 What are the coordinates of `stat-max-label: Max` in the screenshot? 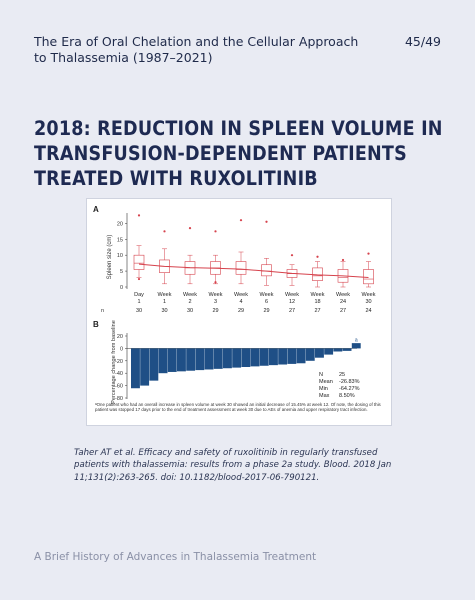 It's located at (324, 396).